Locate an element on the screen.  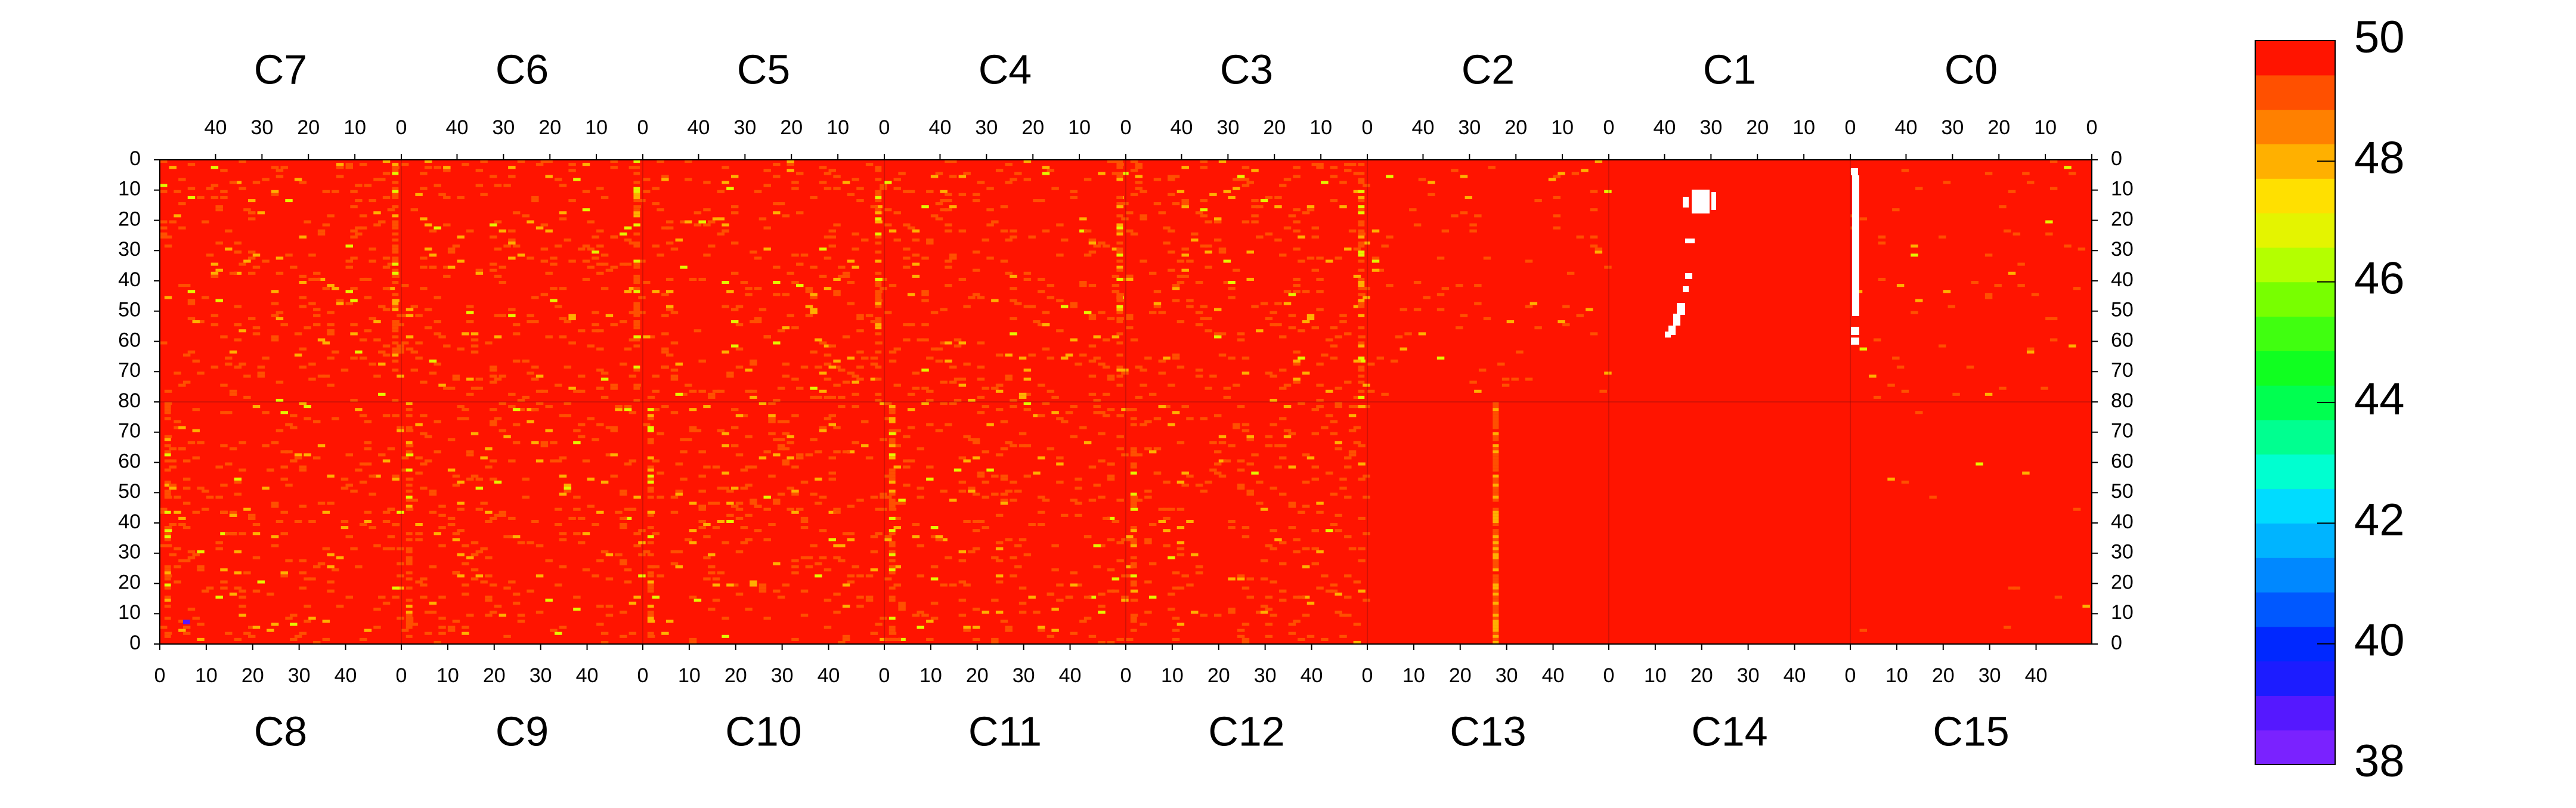
y-tick-label-left: 20 is located at coordinates (130, 219).